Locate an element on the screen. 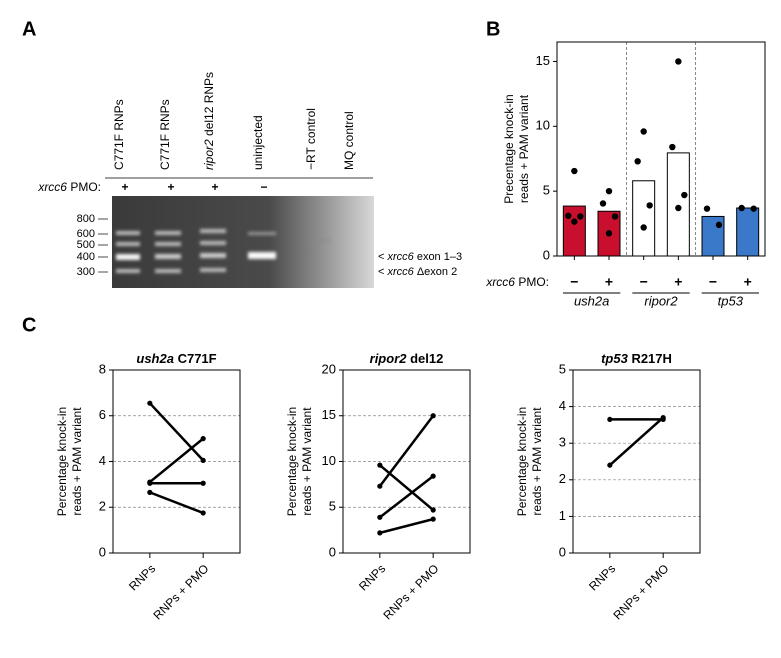  chart-title-part: ush2a is located at coordinates (155, 358).